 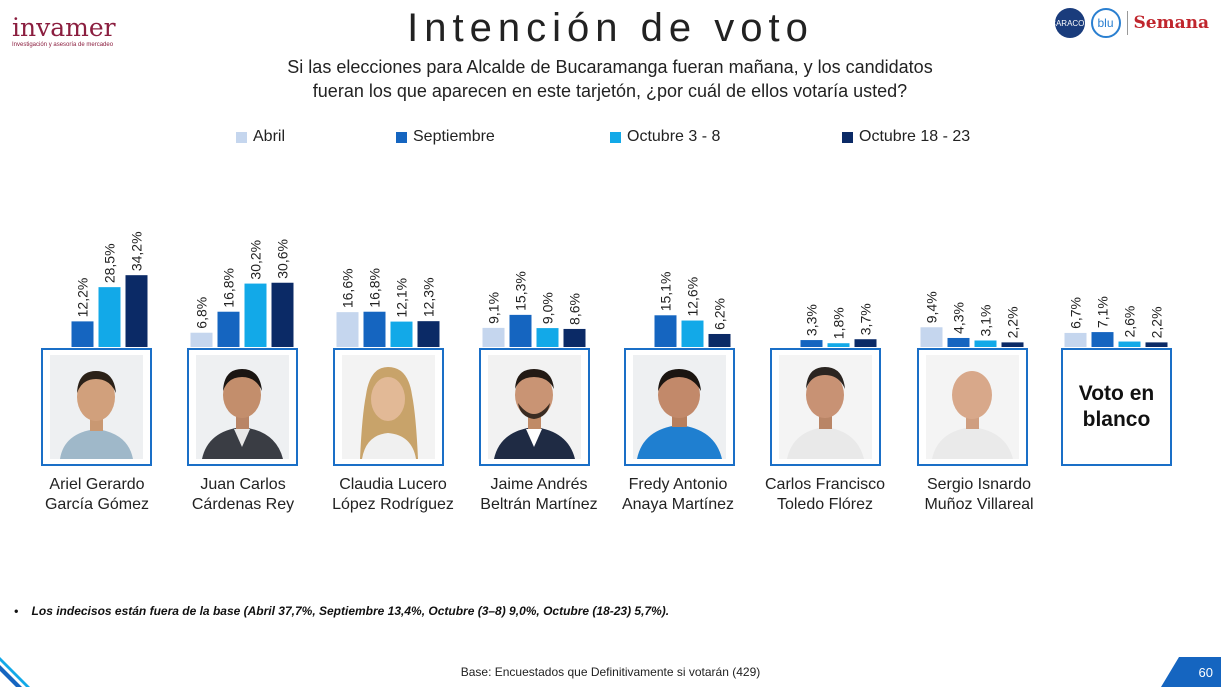 I want to click on data-label-abril-4: 9,1%, so click(x=494, y=308).